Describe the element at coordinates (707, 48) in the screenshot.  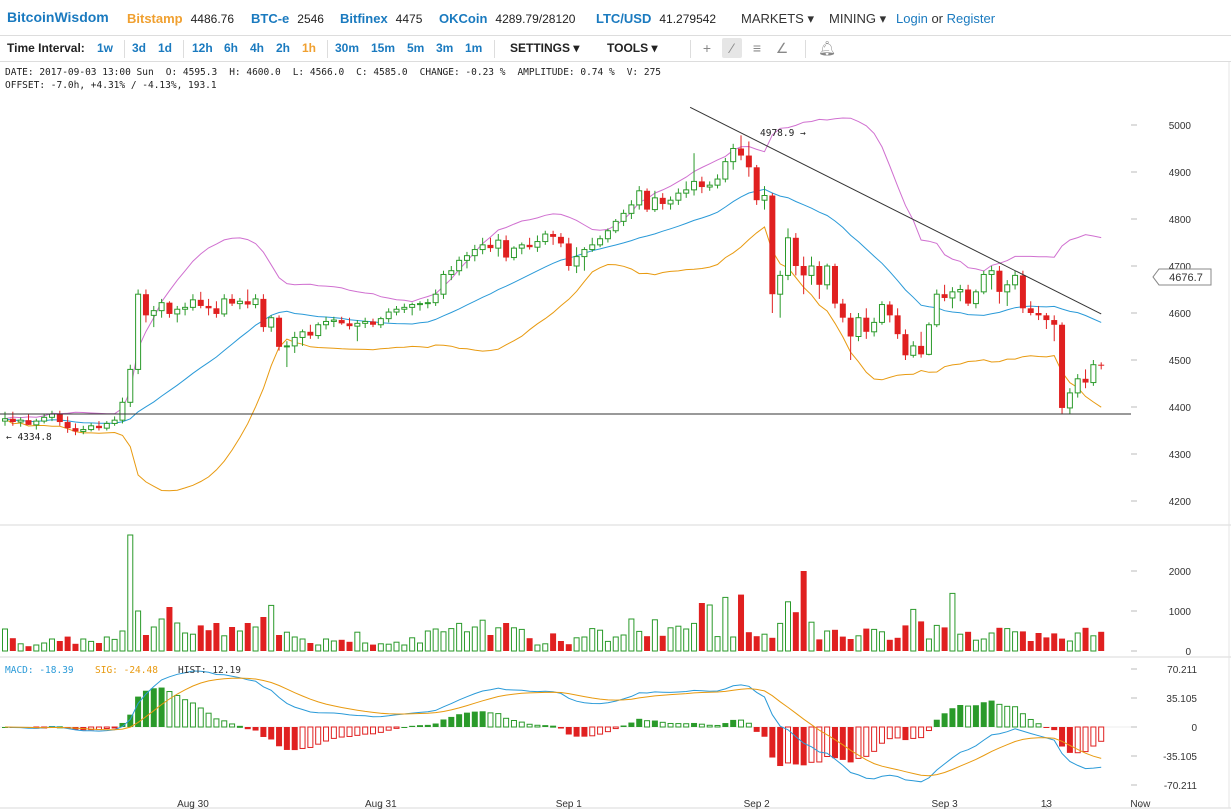
I see `crosshair-tool-icon: +` at that location.